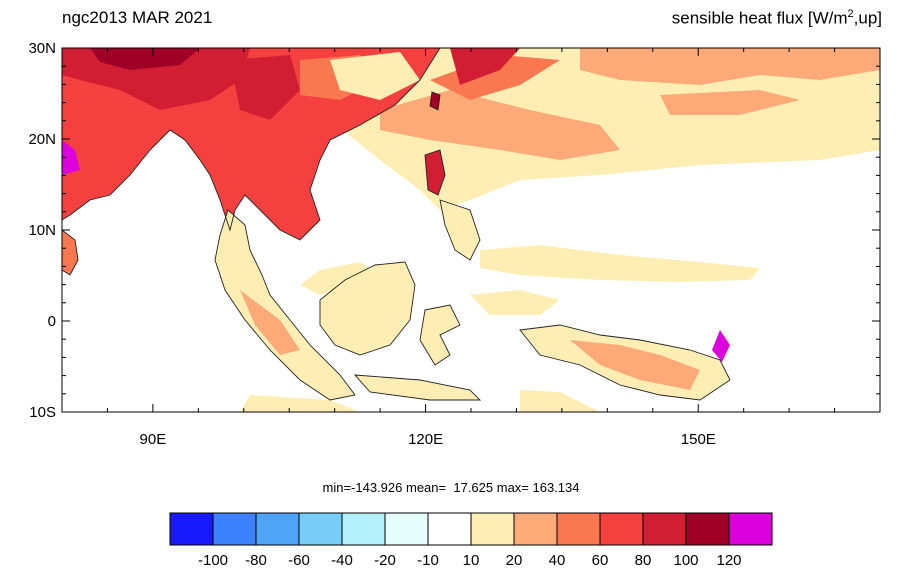  Describe the element at coordinates (52, 321) in the screenshot. I see `lat-label: 0` at that location.